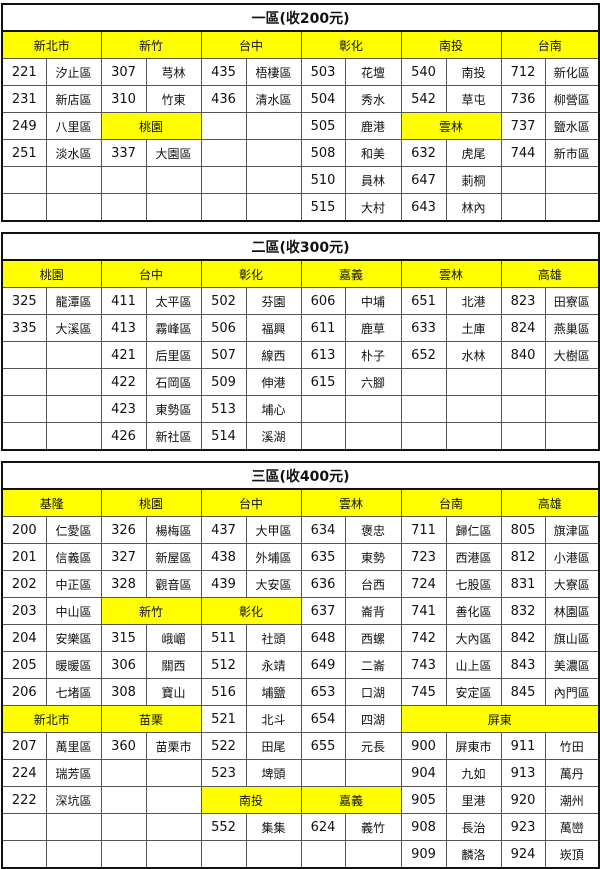 This screenshot has width=600, height=869. I want to click on region-header: 台中, so click(251, 44).